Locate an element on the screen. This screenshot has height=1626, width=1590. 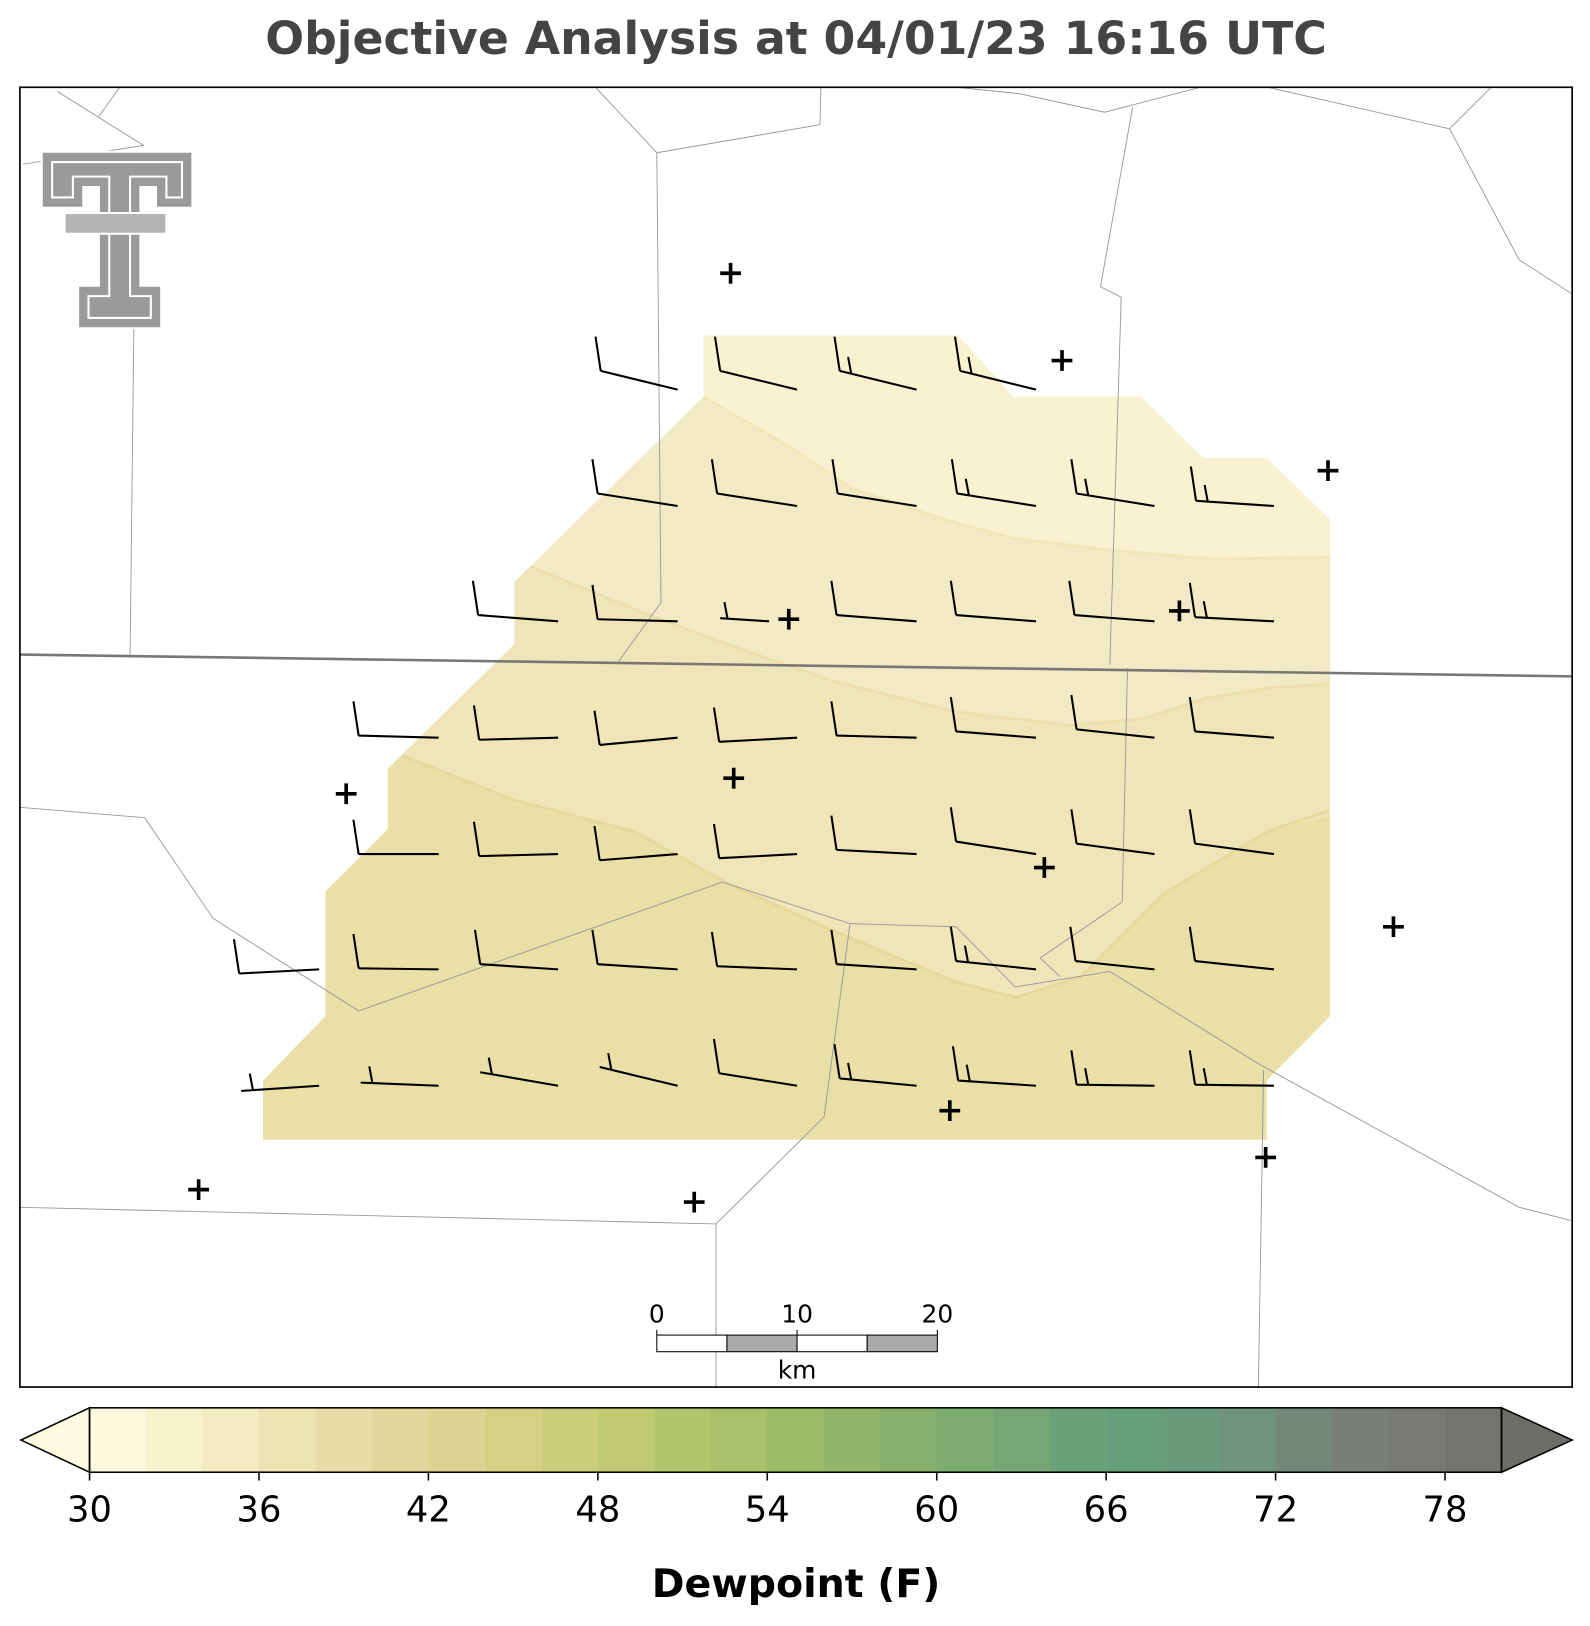
logo is located at coordinates (117, 240).